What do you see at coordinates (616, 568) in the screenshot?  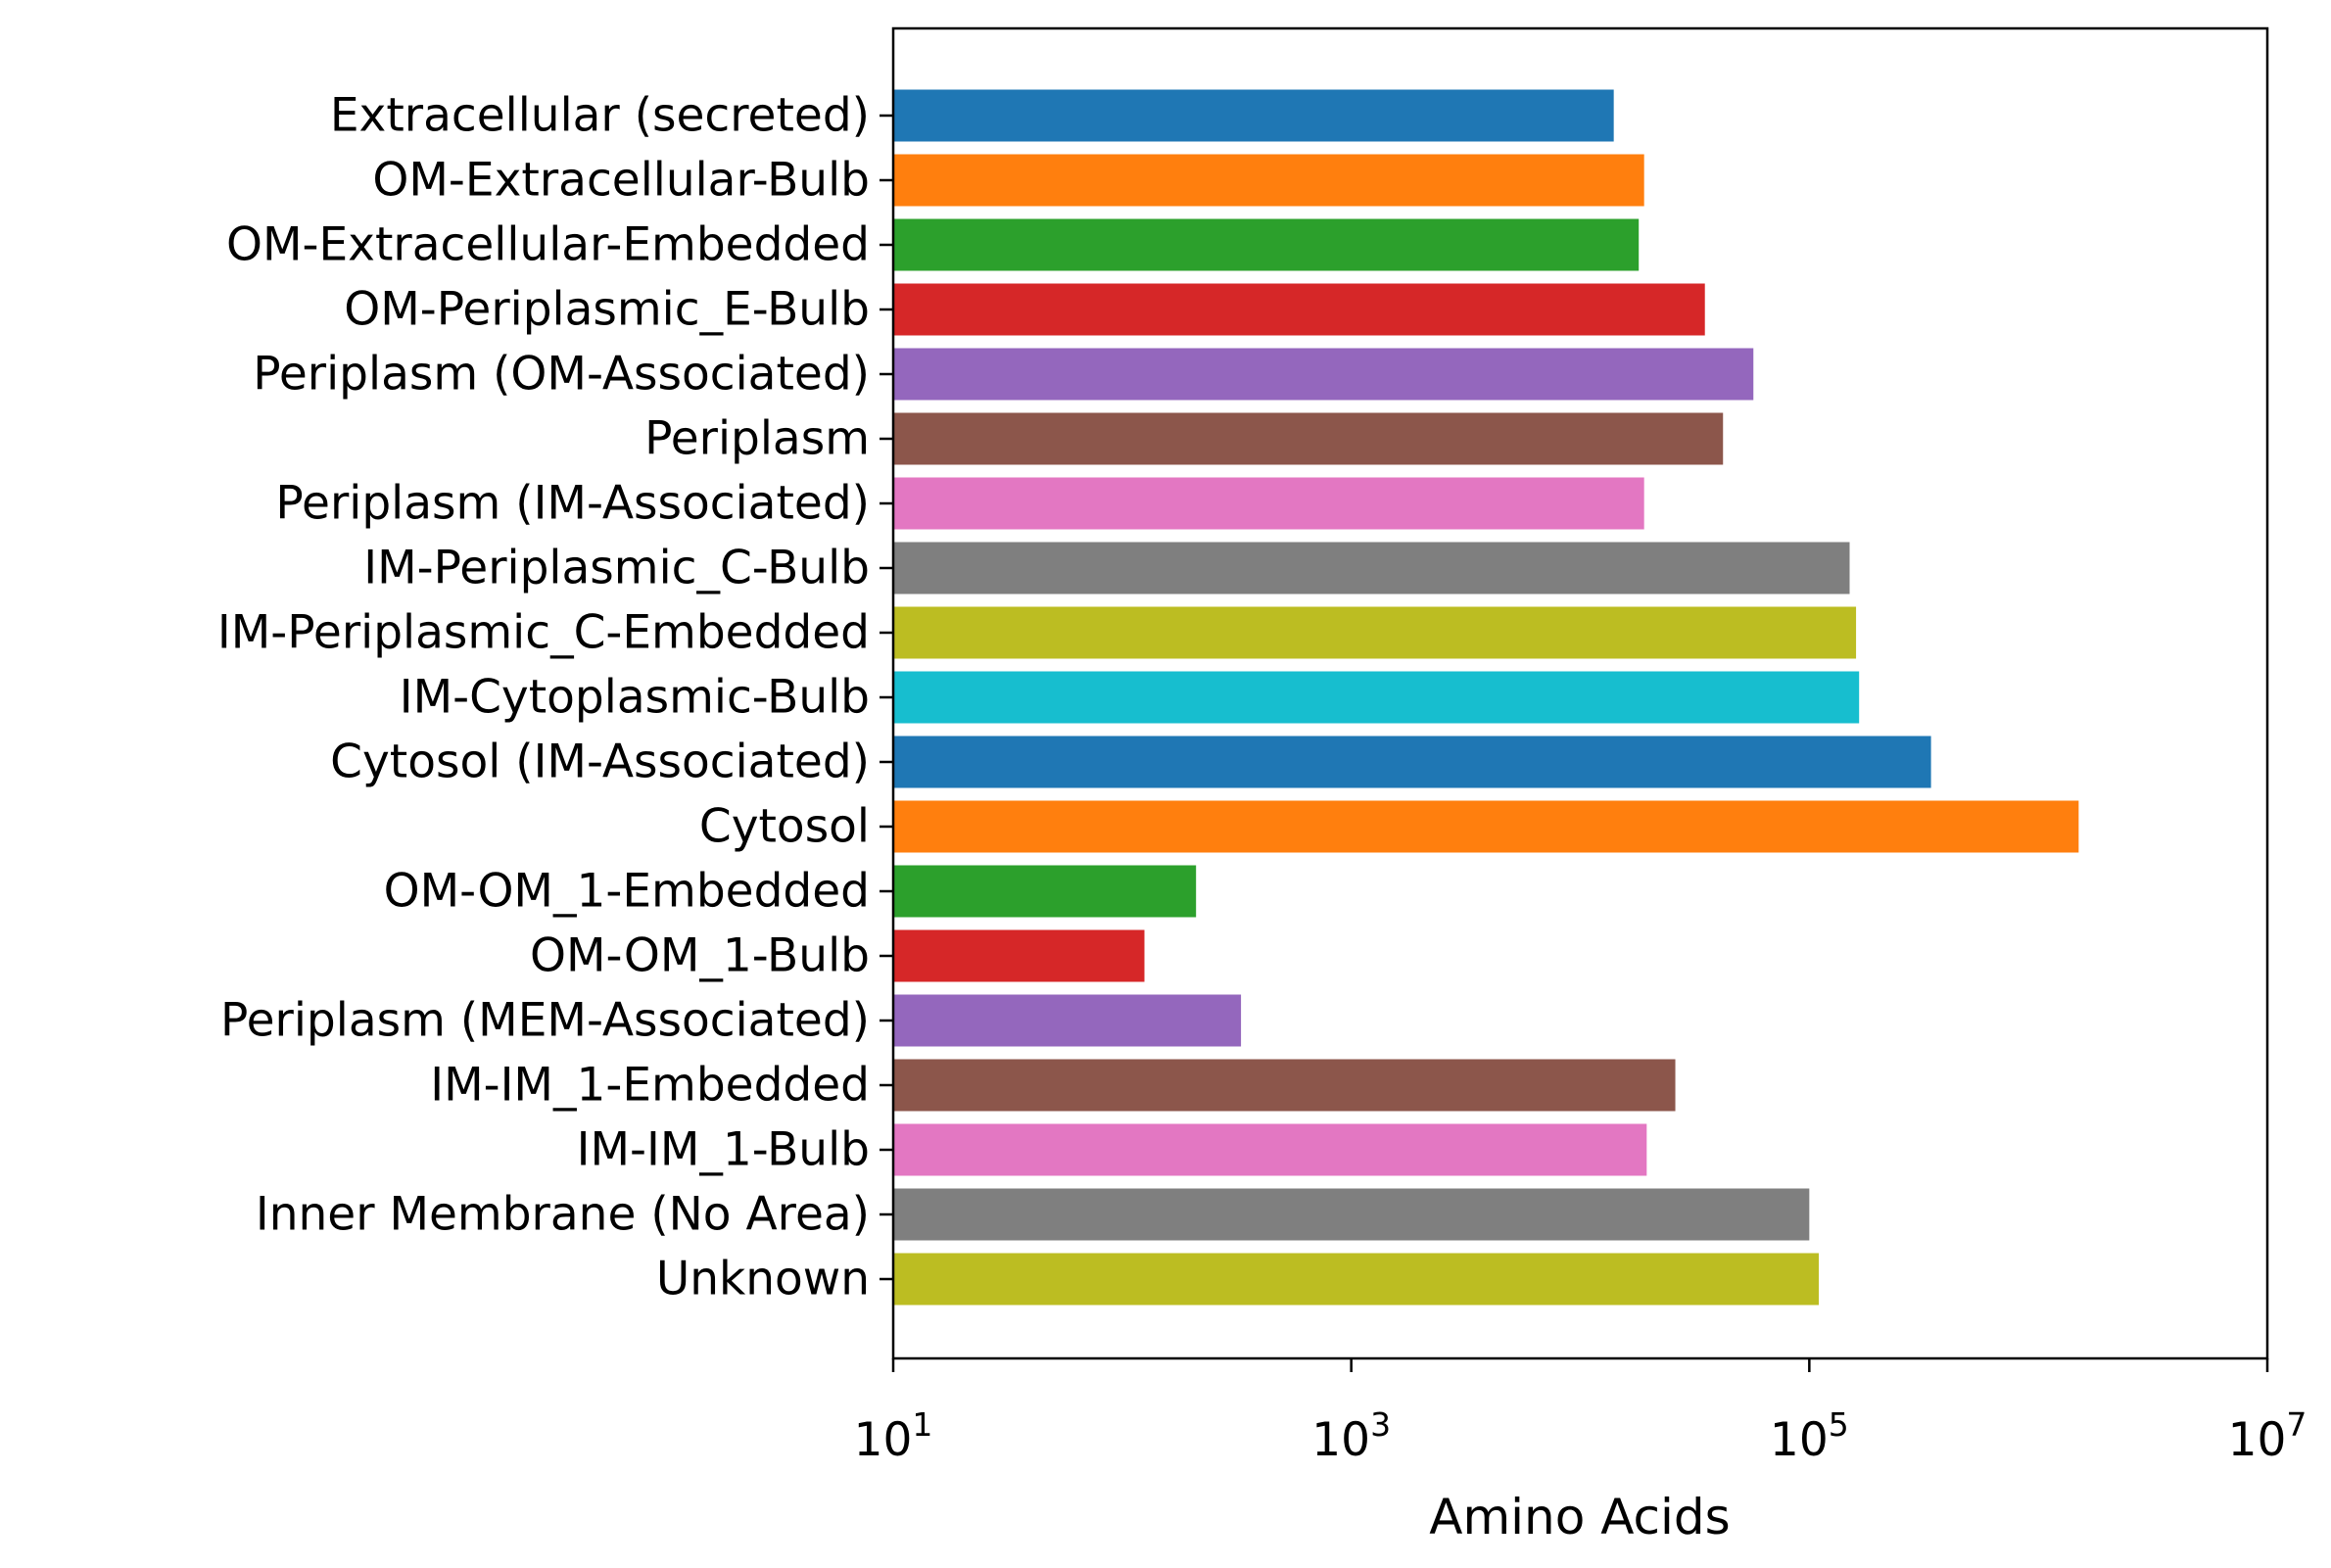 I see `y-tick-label: IM-Periplasmic_C-Bulb` at bounding box center [616, 568].